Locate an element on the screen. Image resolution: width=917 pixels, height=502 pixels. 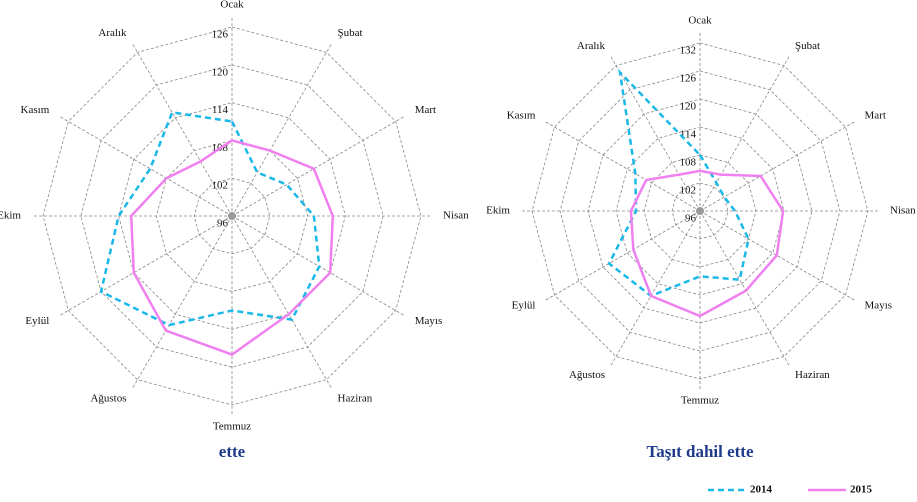
chart-title: Taşıt dahil ette is located at coordinates (700, 451).